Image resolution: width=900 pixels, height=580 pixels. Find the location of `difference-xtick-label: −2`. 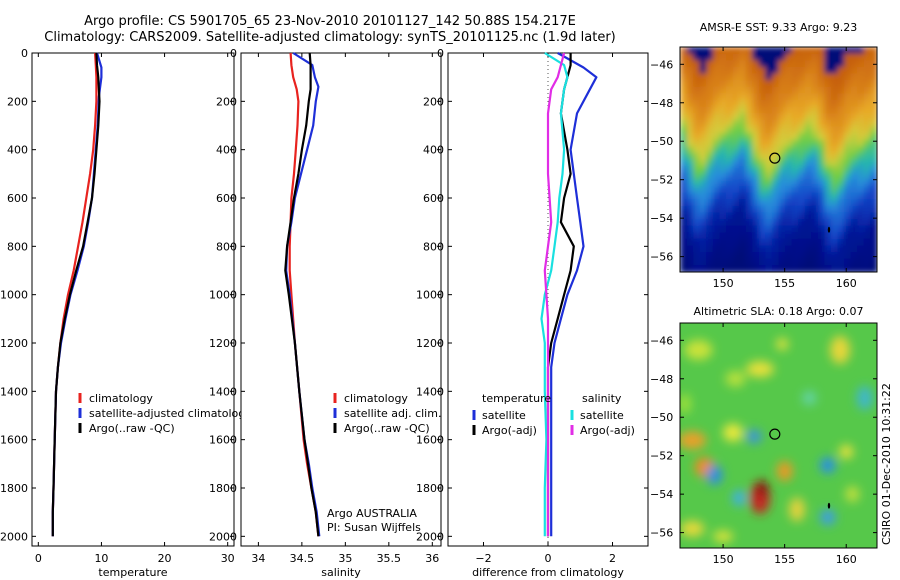

difference-xtick-label: −2 is located at coordinates (483, 558).